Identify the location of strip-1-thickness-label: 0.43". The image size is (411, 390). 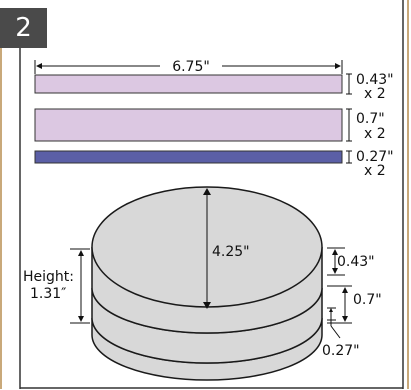
(375, 80).